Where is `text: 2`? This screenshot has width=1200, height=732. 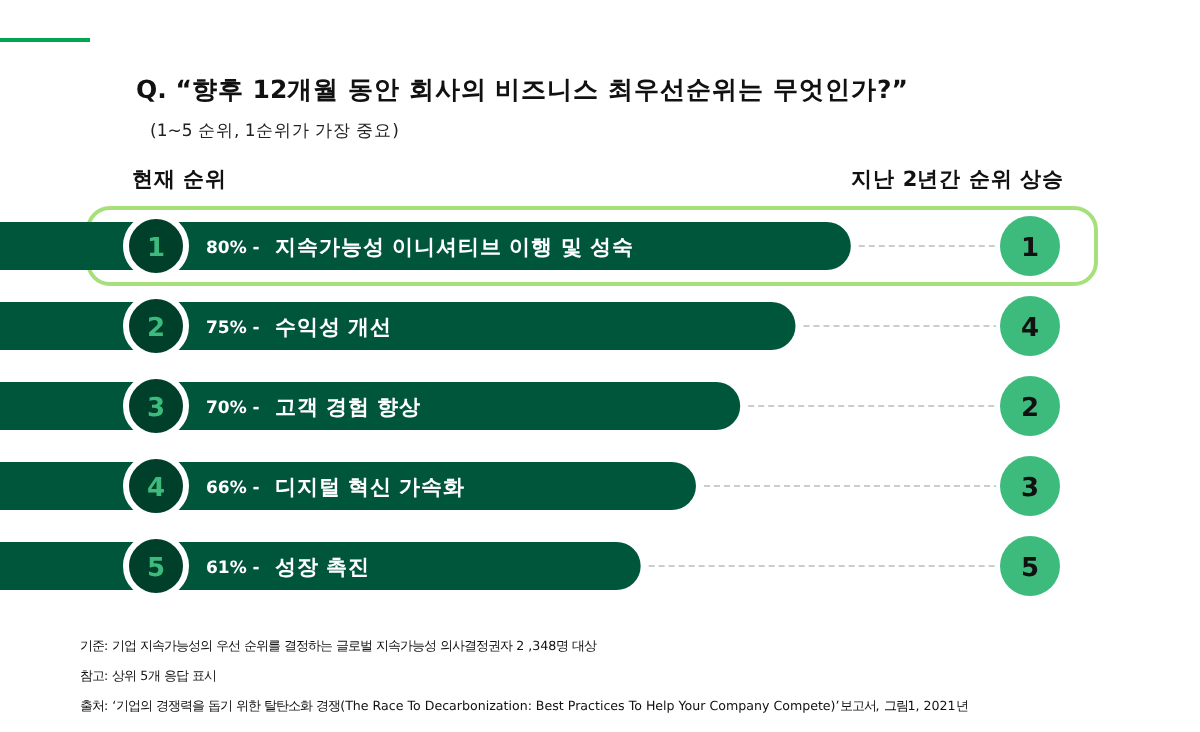 text: 2 is located at coordinates (1030, 409).